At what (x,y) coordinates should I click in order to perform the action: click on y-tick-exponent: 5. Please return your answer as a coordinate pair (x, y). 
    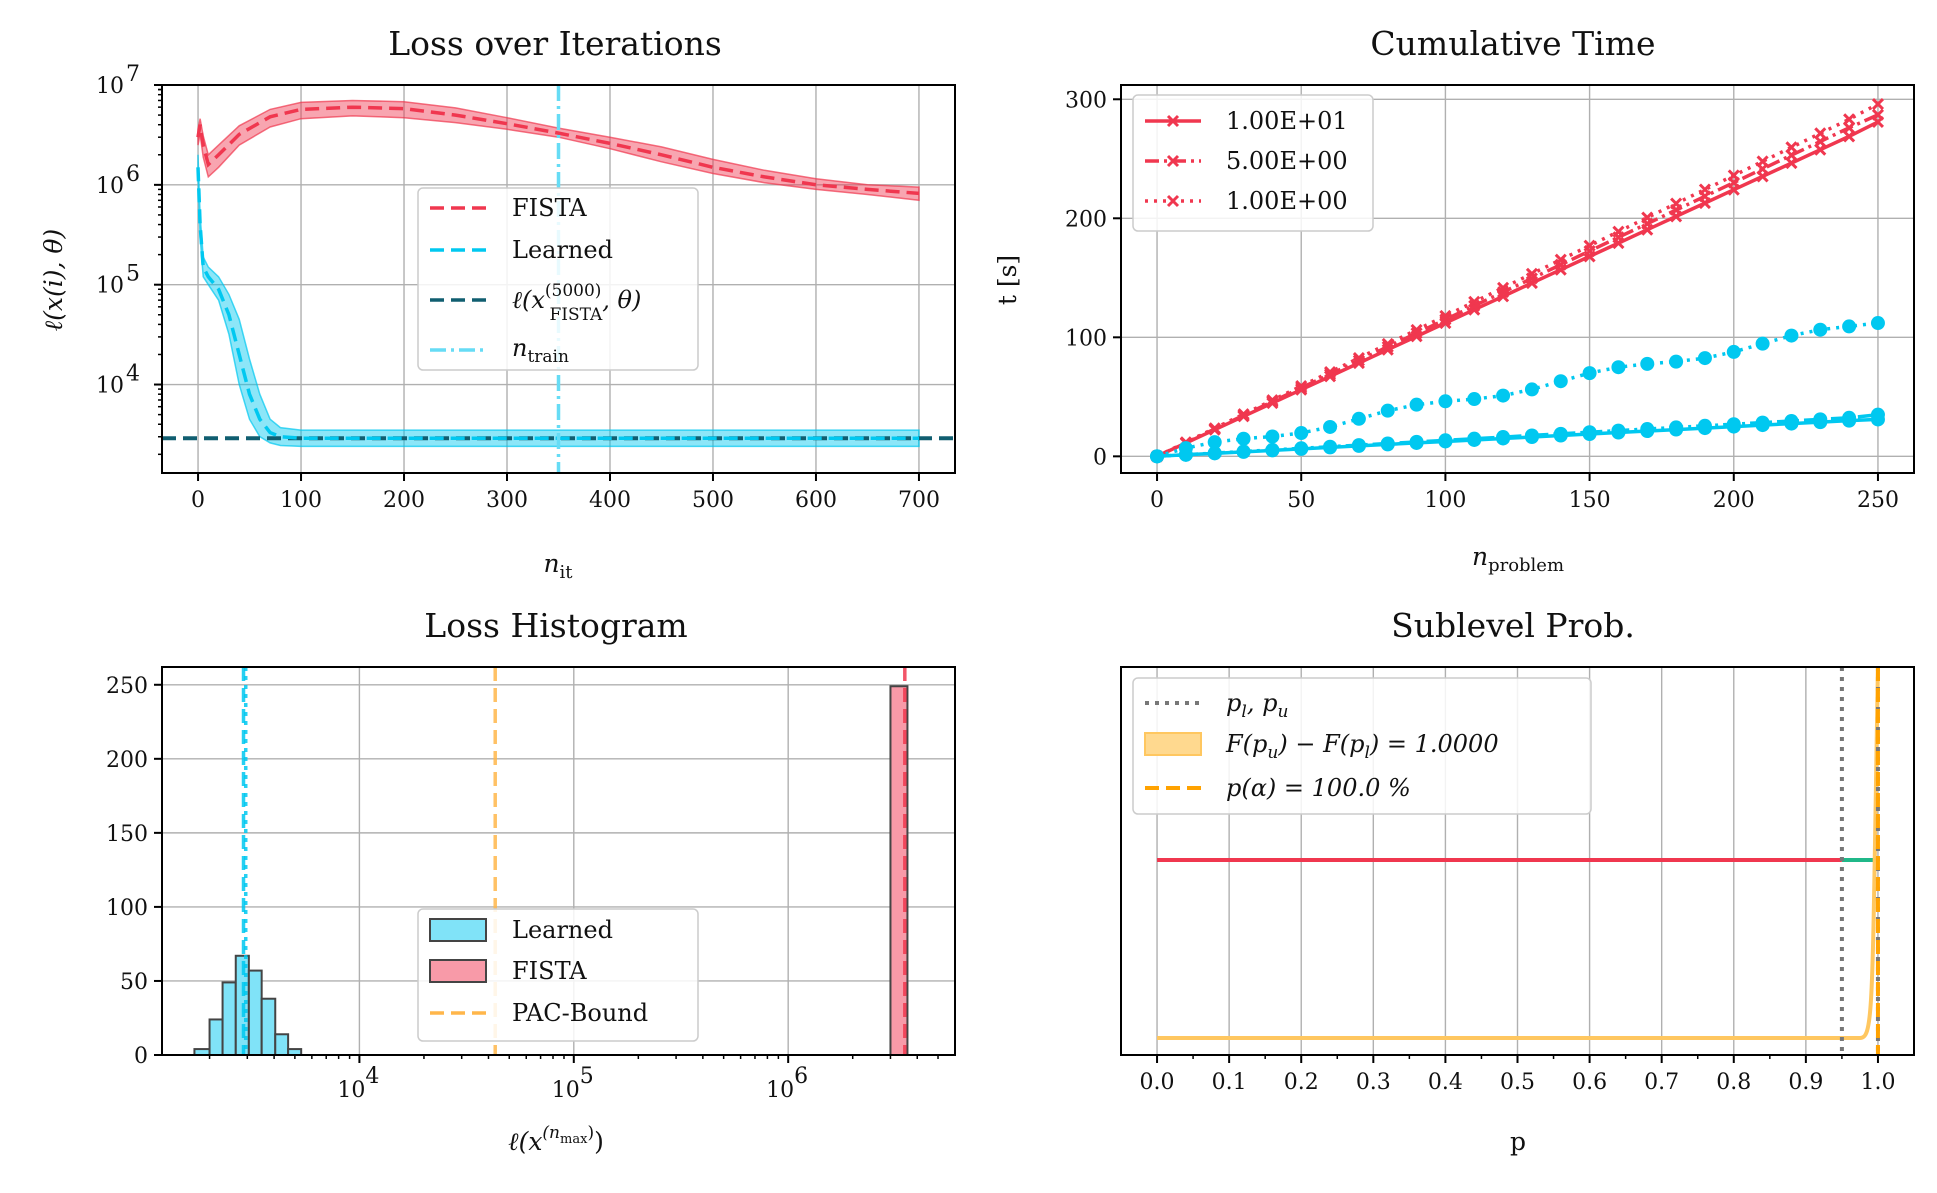
    Looking at the image, I should click on (133, 274).